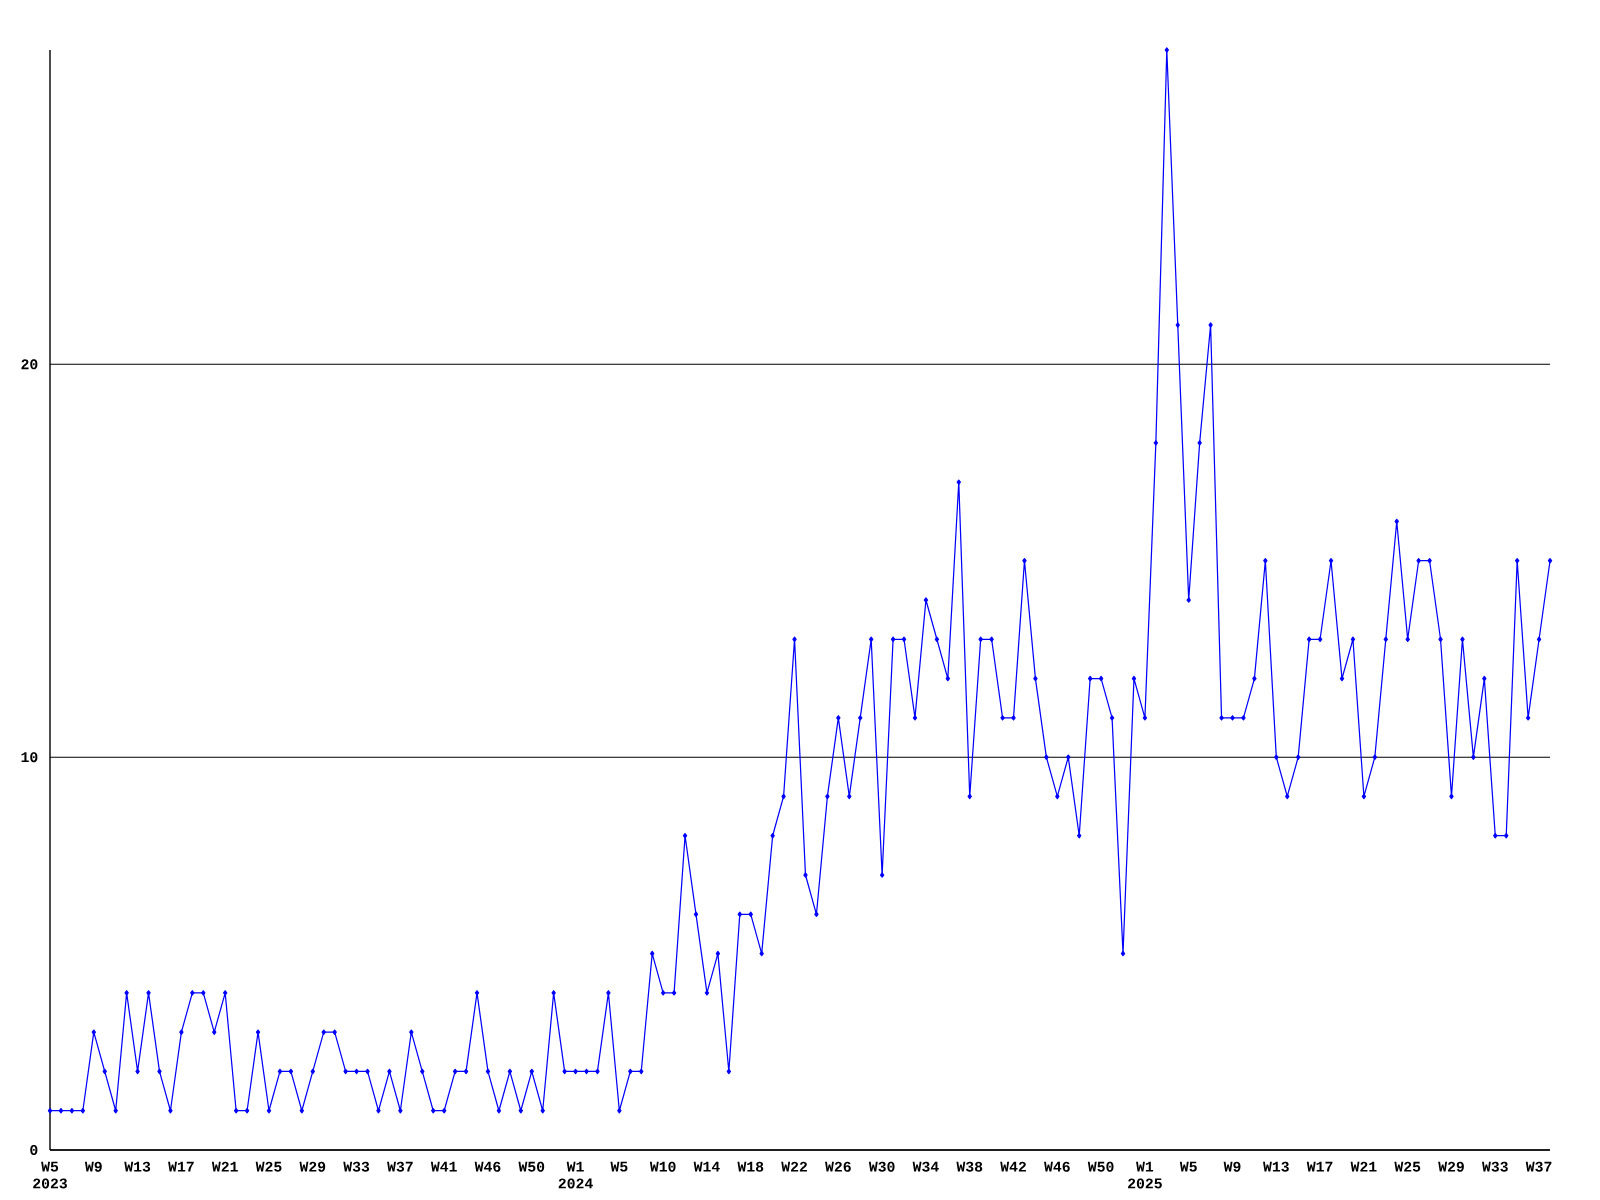 Image resolution: width=1600 pixels, height=1200 pixels. Describe the element at coordinates (443, 1166) in the screenshot. I see `x-tick-label: W41` at that location.